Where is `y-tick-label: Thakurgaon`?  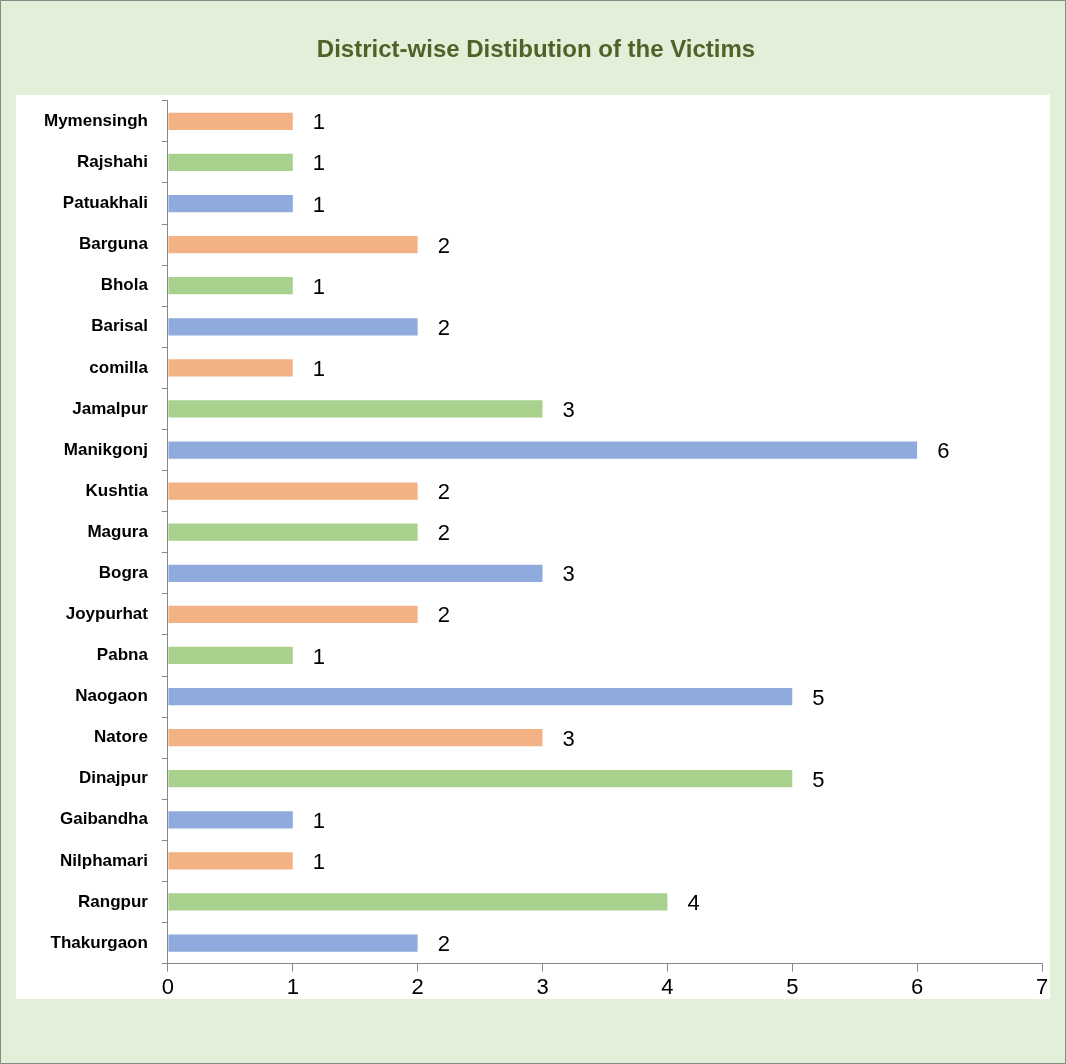 y-tick-label: Thakurgaon is located at coordinates (99, 942).